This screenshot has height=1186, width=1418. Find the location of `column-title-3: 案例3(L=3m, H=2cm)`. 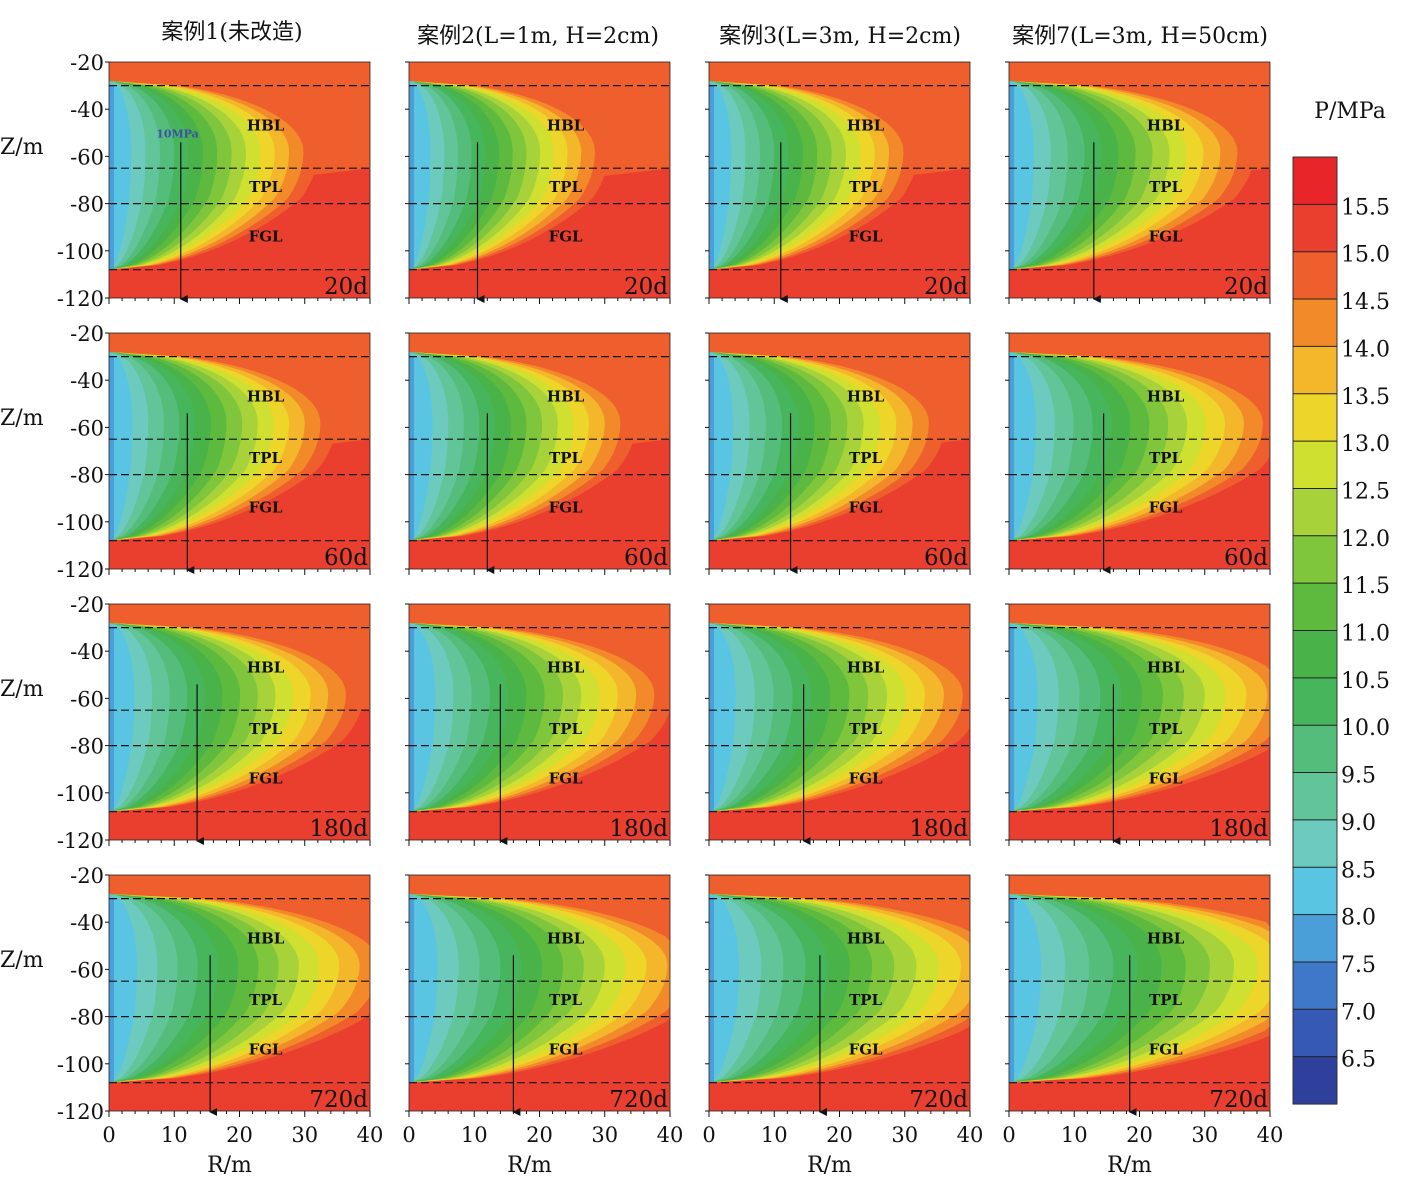

column-title-3: 案例3(L=3m, H=2cm) is located at coordinates (840, 36).